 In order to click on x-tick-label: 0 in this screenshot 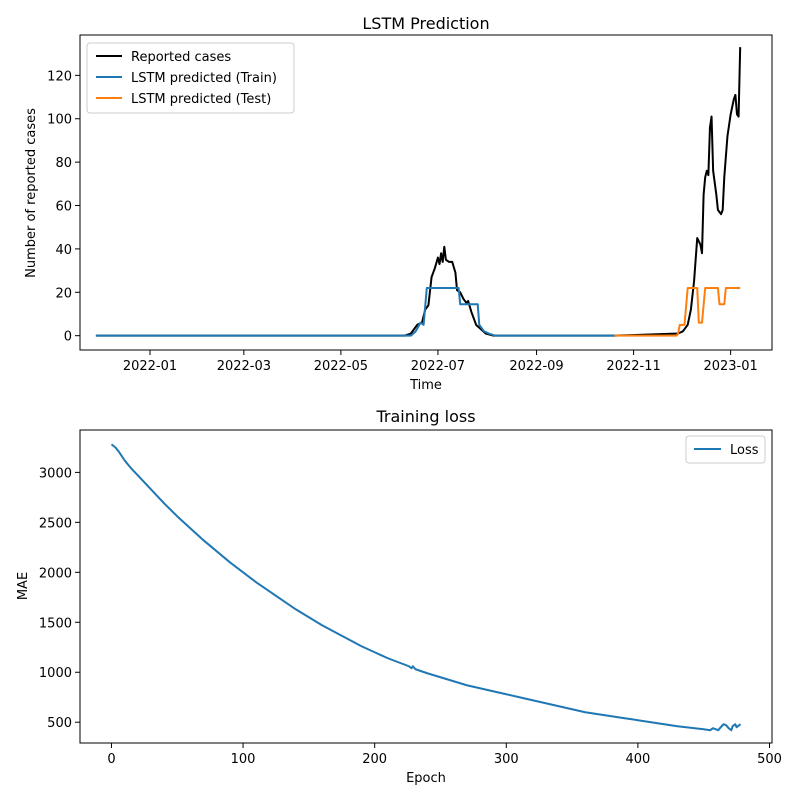, I will do `click(111, 759)`.